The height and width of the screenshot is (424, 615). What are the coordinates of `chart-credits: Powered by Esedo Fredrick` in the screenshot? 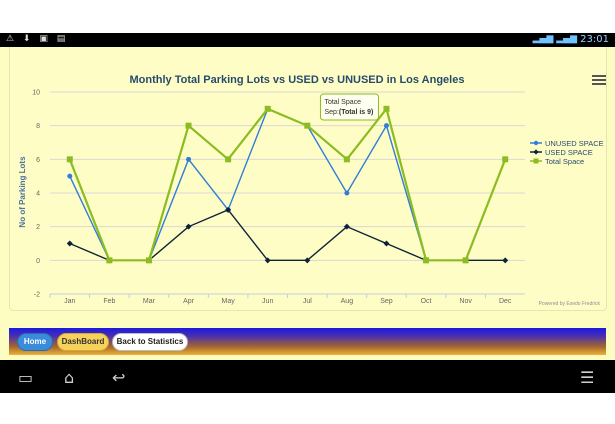 It's located at (570, 304).